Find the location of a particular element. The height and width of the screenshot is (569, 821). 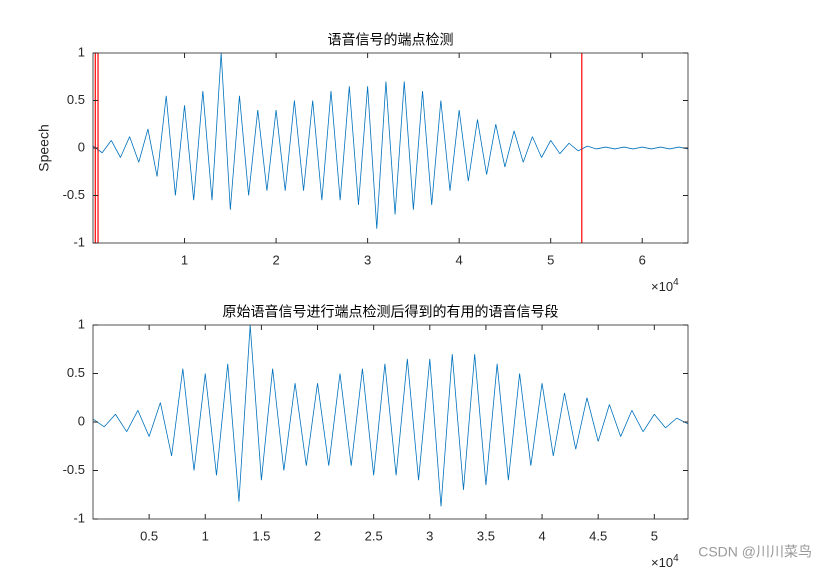

watermark: CSDN @川川菜鸟 is located at coordinates (755, 552).